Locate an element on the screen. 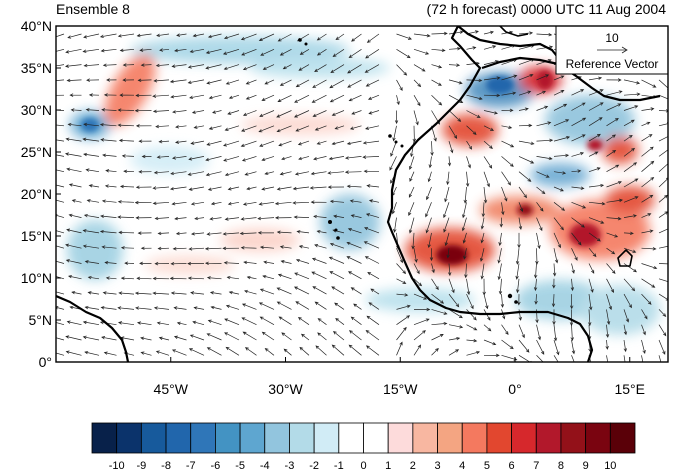 The height and width of the screenshot is (476, 673). ensemble-title: Ensemble 8 is located at coordinates (93, 9).